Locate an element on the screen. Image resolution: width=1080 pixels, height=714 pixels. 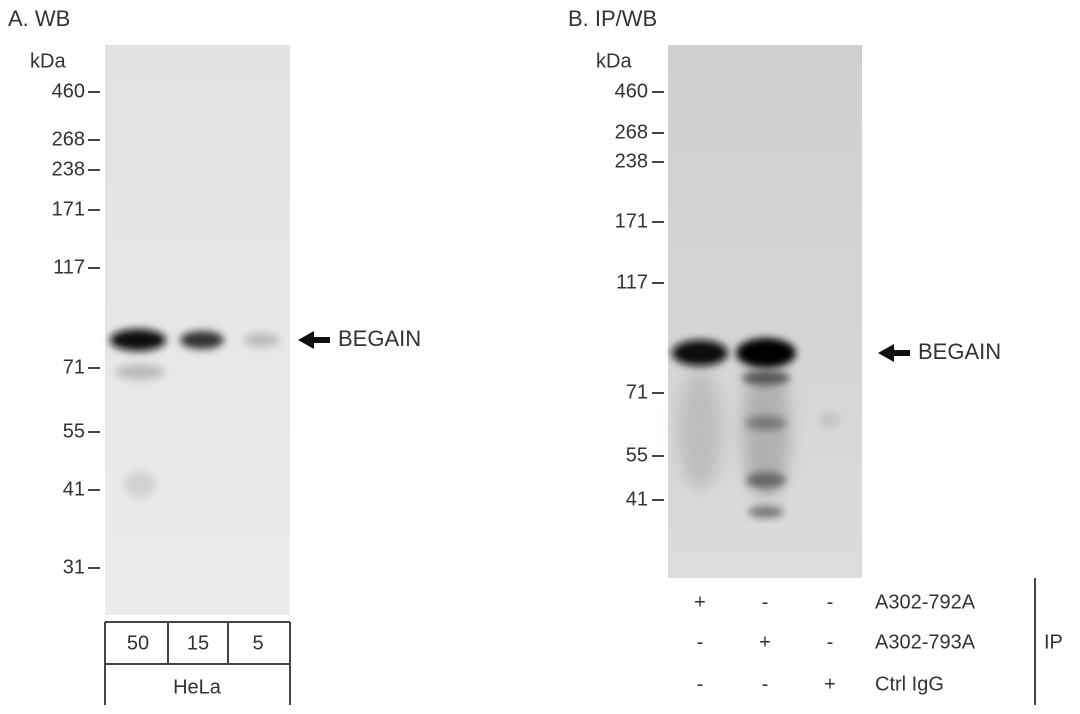
panel-label: A. WB is located at coordinates (39, 18).